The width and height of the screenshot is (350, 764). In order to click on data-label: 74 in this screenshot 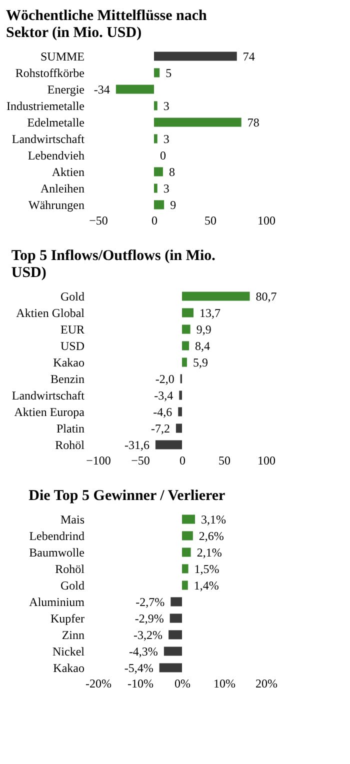, I will do `click(248, 56)`.